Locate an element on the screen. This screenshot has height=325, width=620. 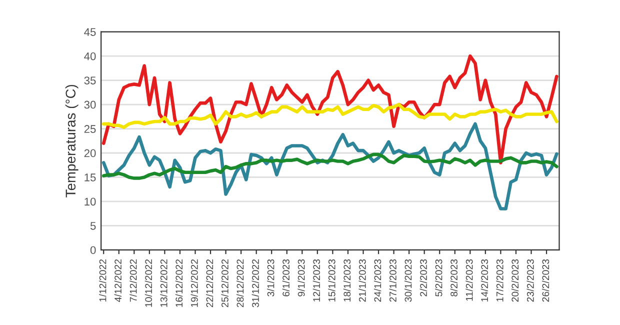
x-tick-label: 6/1/2023 is located at coordinates (286, 277).